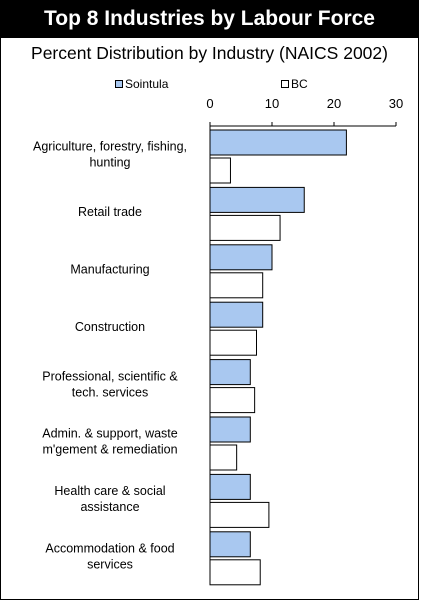  I want to click on category-label: Professional, scientific &, so click(110, 376).